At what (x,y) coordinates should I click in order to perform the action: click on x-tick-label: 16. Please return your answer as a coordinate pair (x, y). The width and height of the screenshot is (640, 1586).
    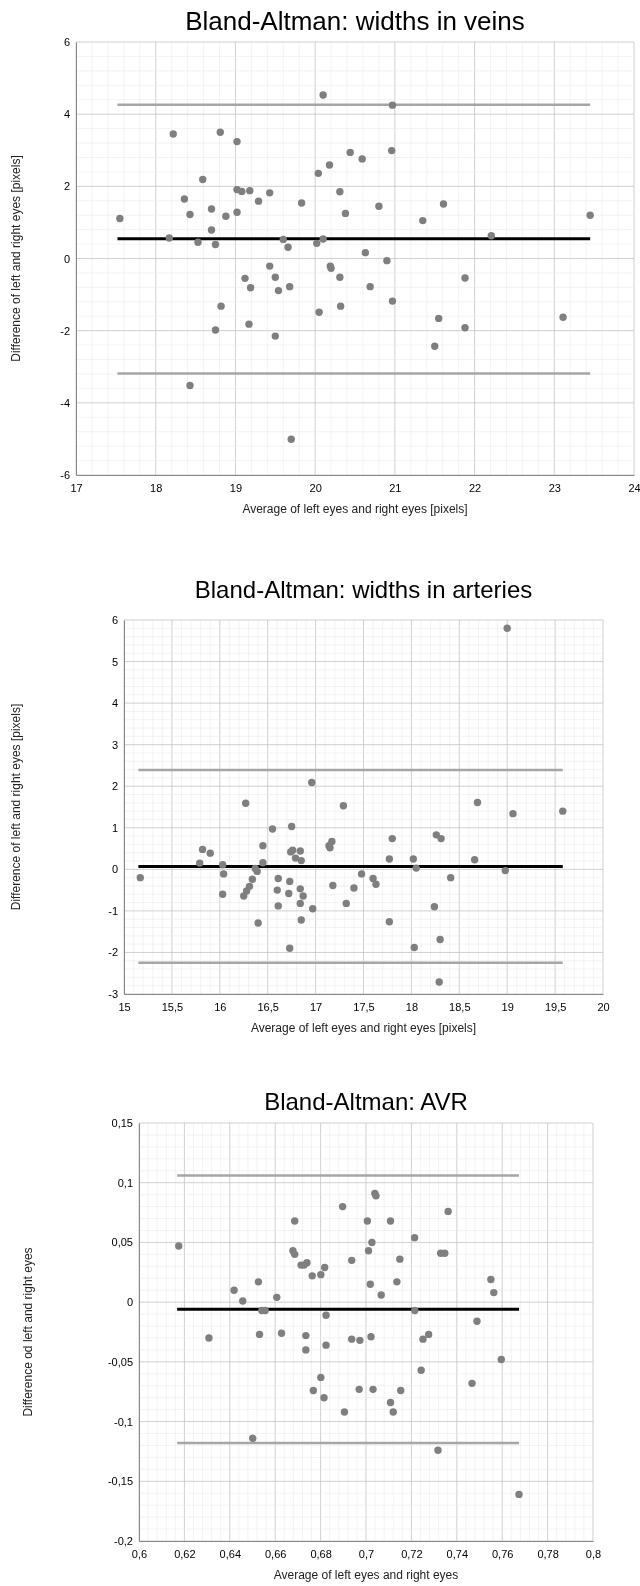
    Looking at the image, I should click on (220, 1006).